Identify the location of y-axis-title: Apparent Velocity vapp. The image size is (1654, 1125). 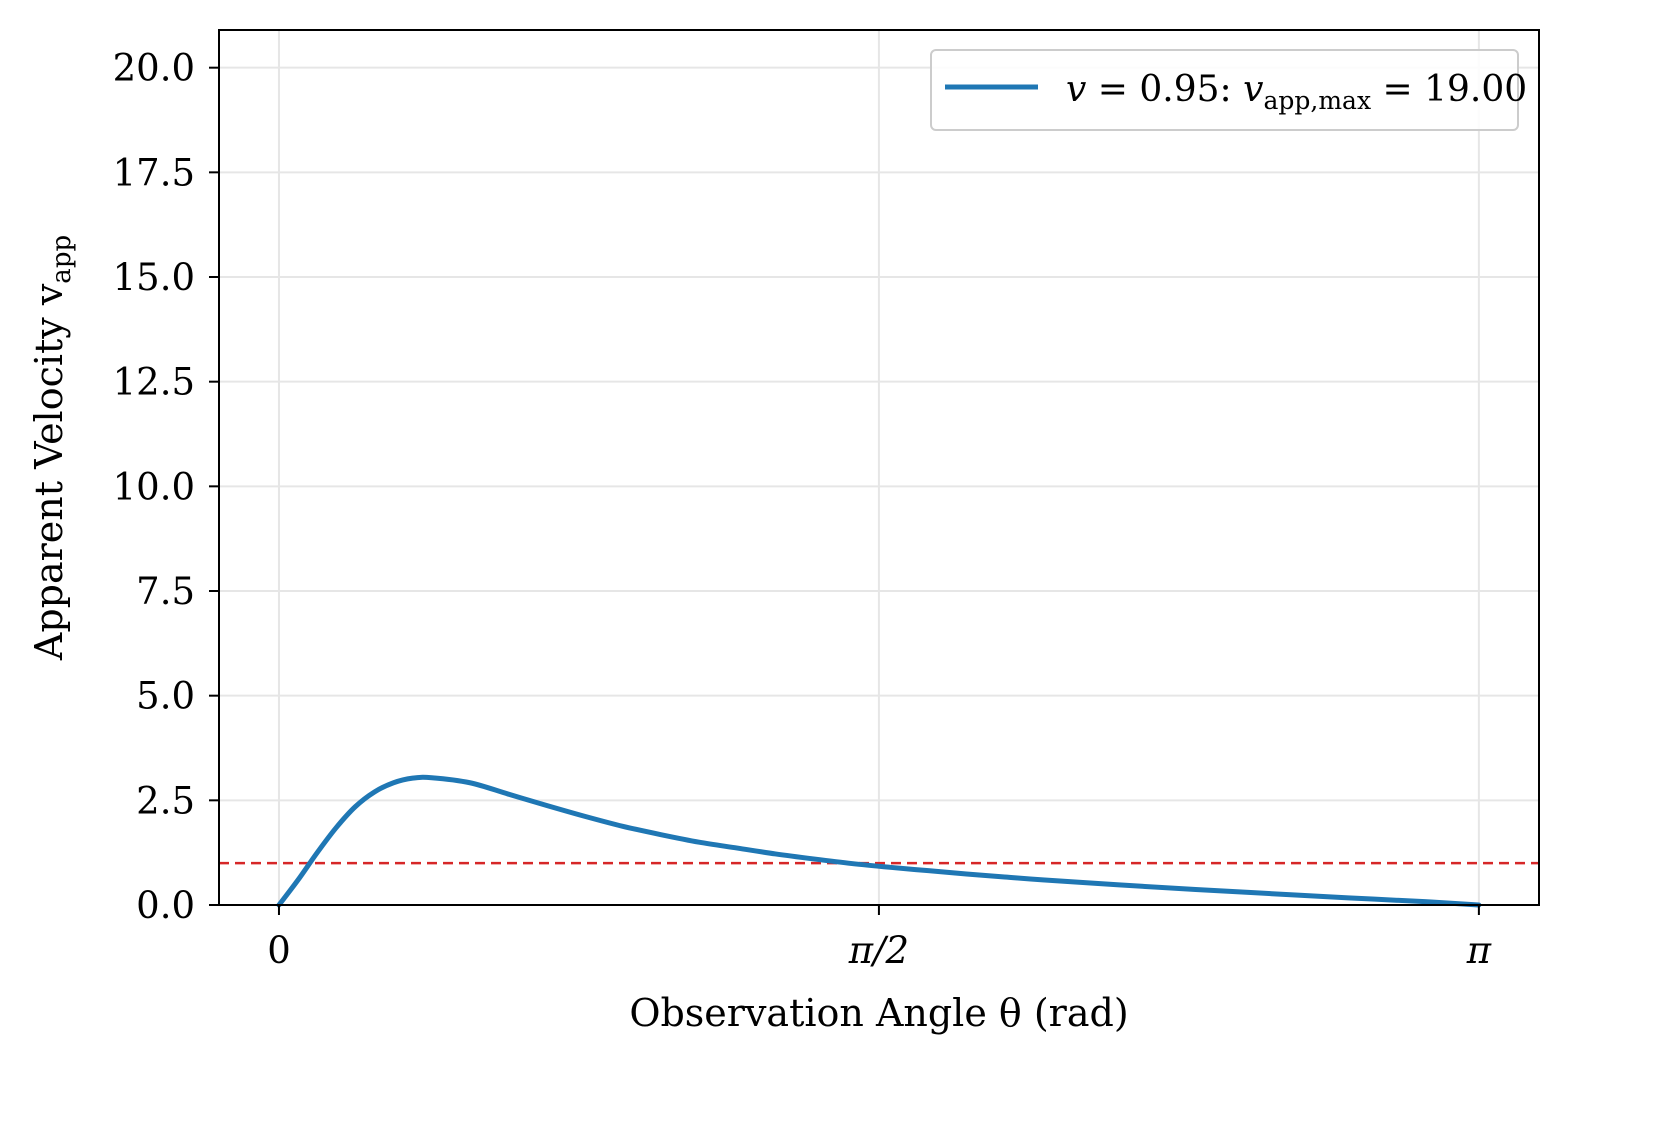
(52, 448).